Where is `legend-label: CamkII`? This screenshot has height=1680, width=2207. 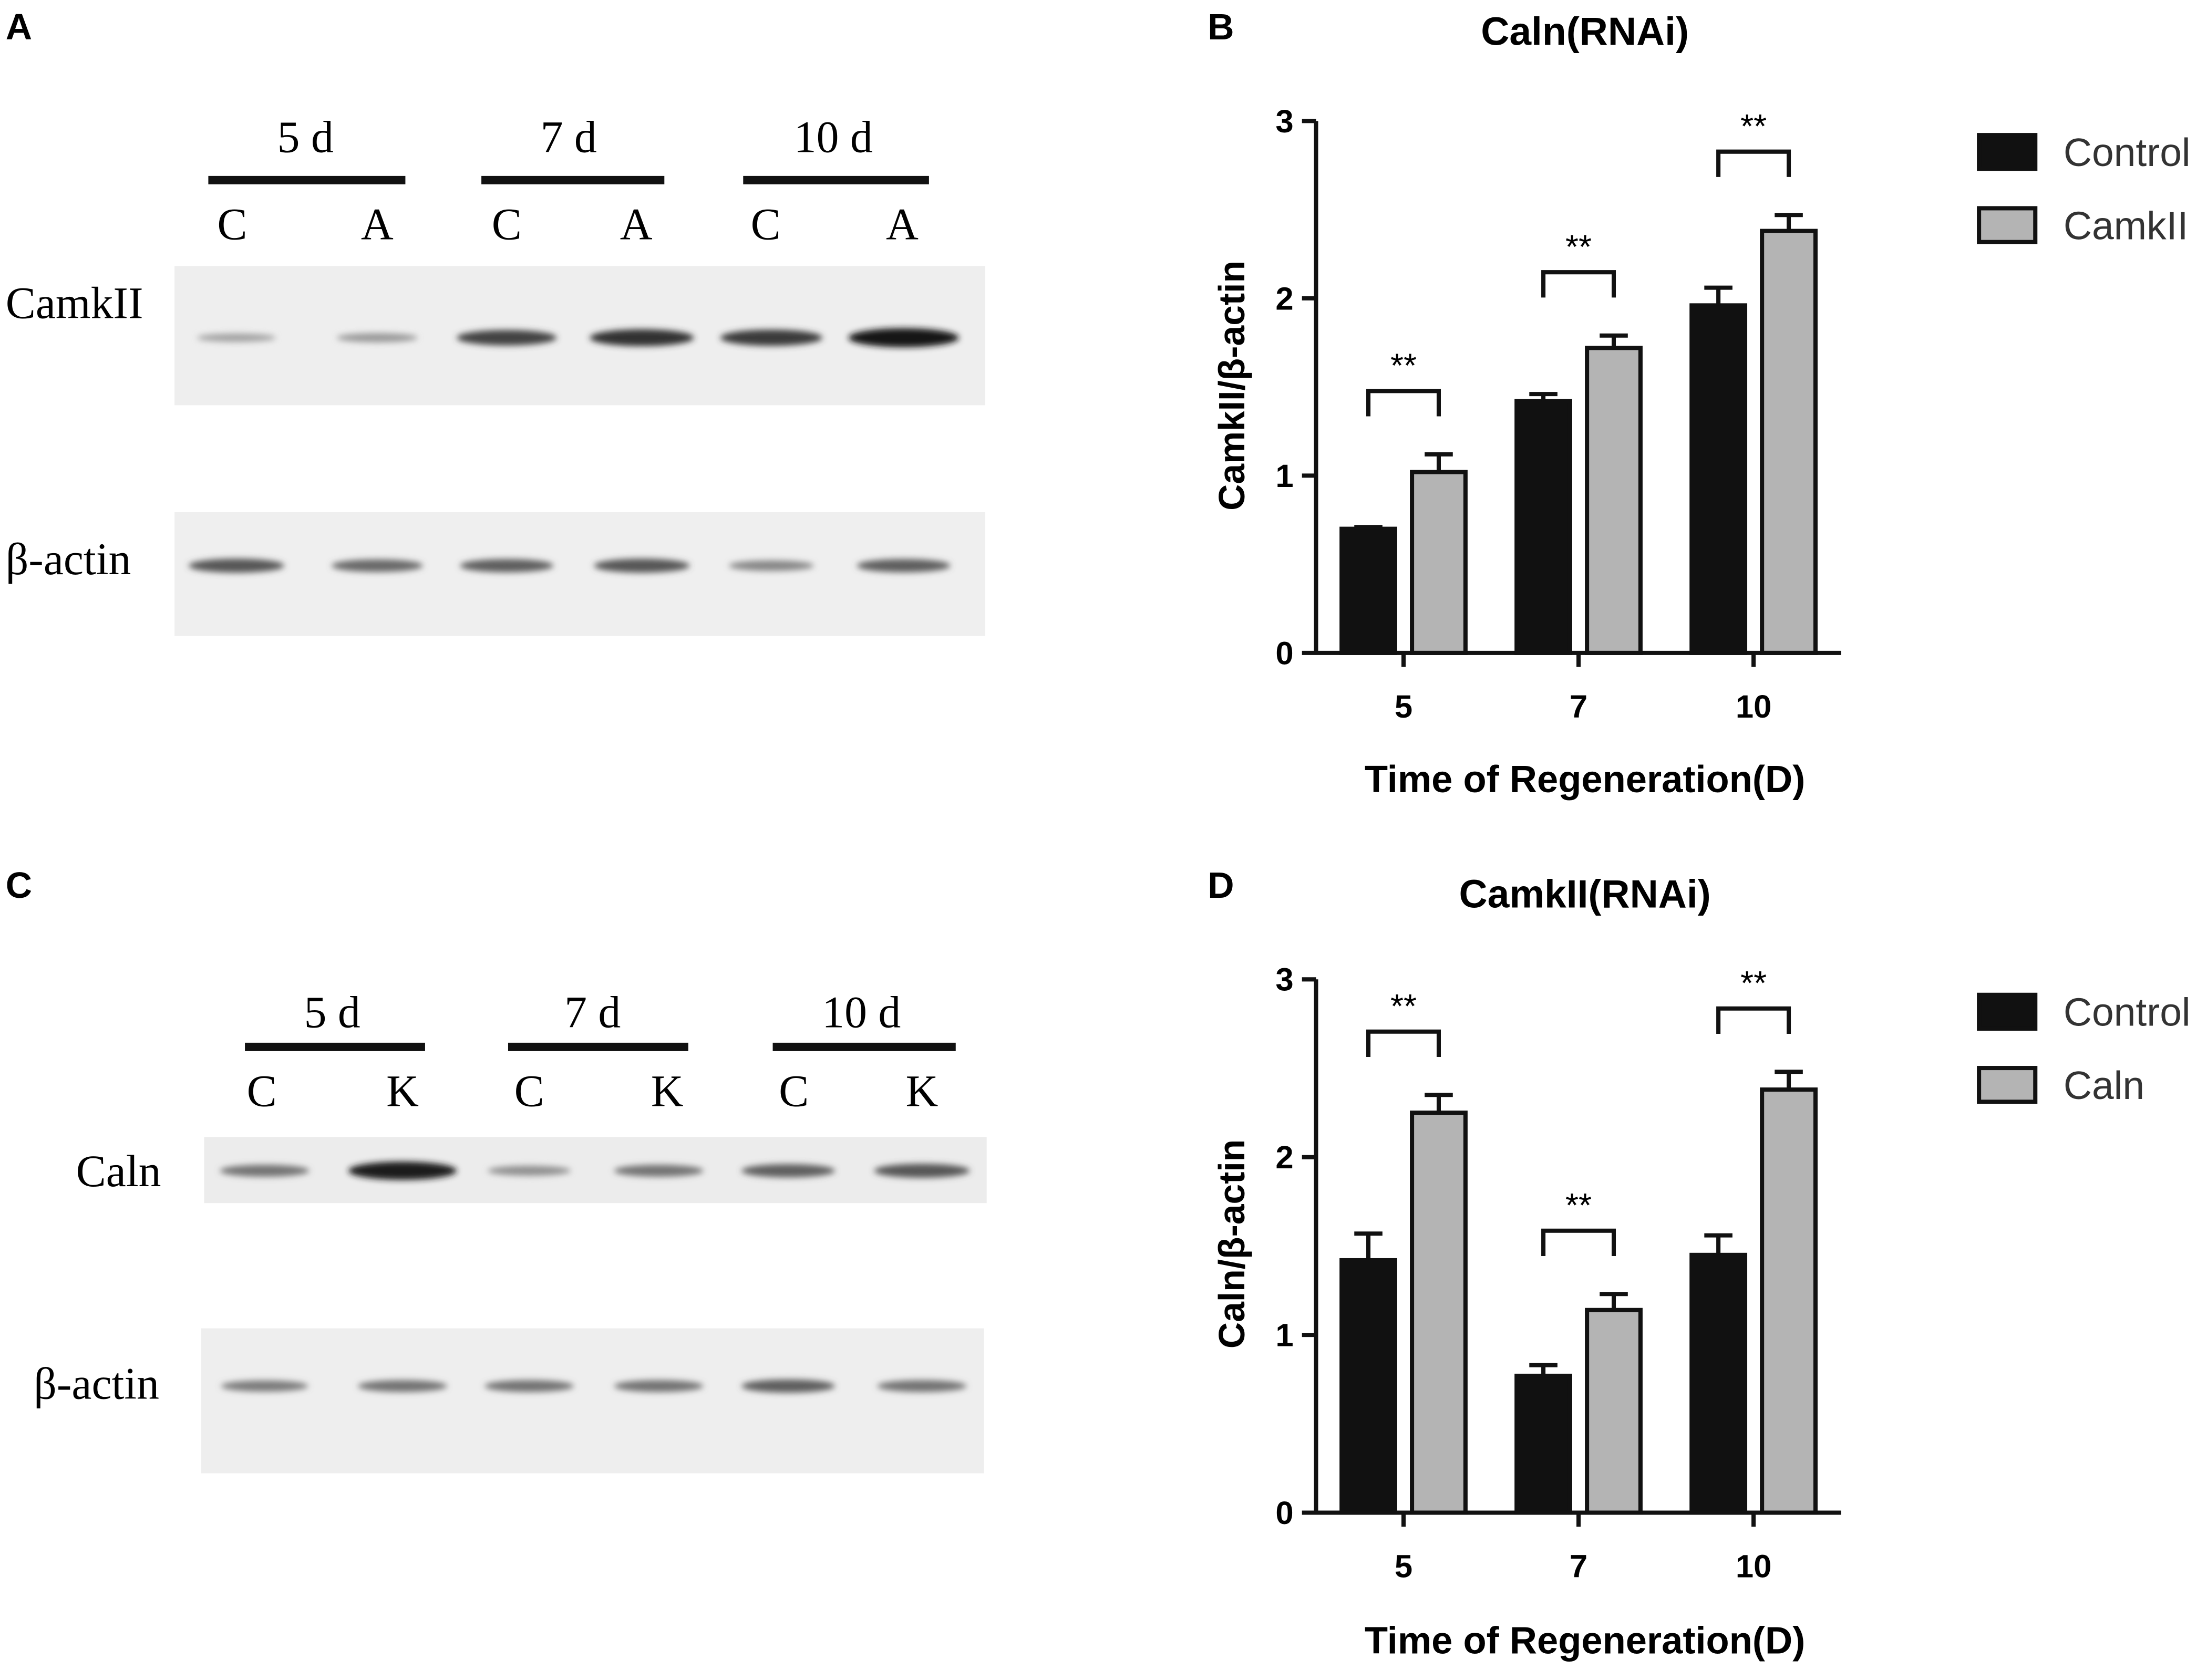 legend-label: CamkII is located at coordinates (2126, 225).